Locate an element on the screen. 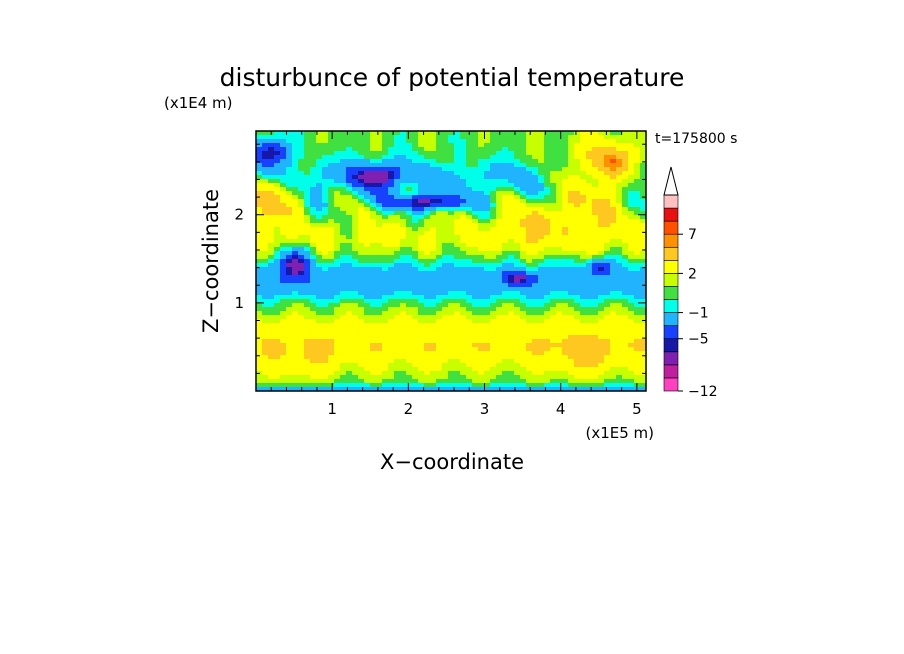 The height and width of the screenshot is (654, 904). colorbar-swatch is located at coordinates (671, 384).